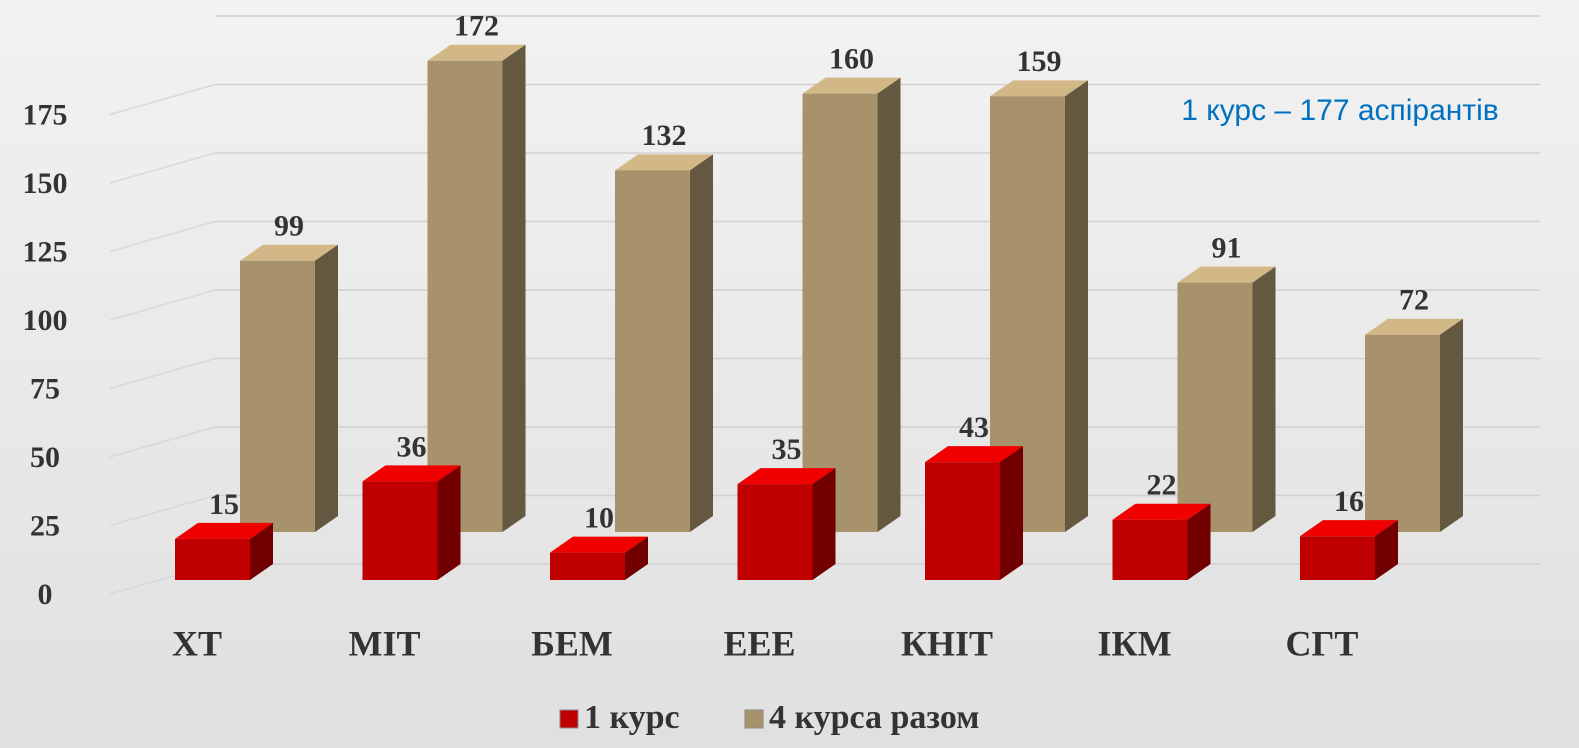  What do you see at coordinates (45, 594) in the screenshot?
I see `y-tick-label: 0` at bounding box center [45, 594].